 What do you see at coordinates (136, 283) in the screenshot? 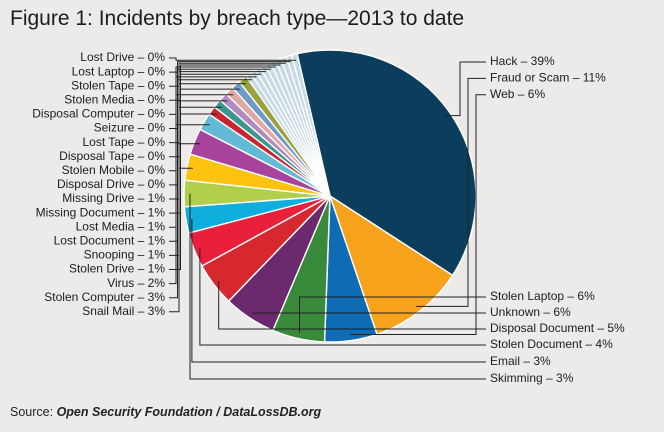
I see `slice-label-virus: Virus – 2%` at bounding box center [136, 283].